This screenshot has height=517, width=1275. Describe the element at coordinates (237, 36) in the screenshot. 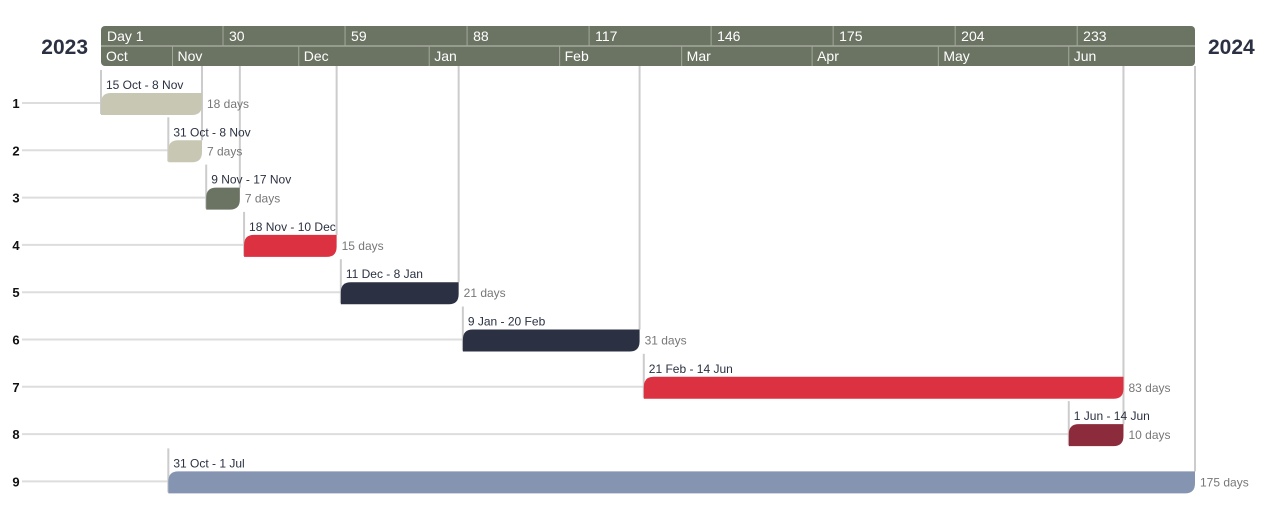

I see `day-tick-label: 30` at that location.